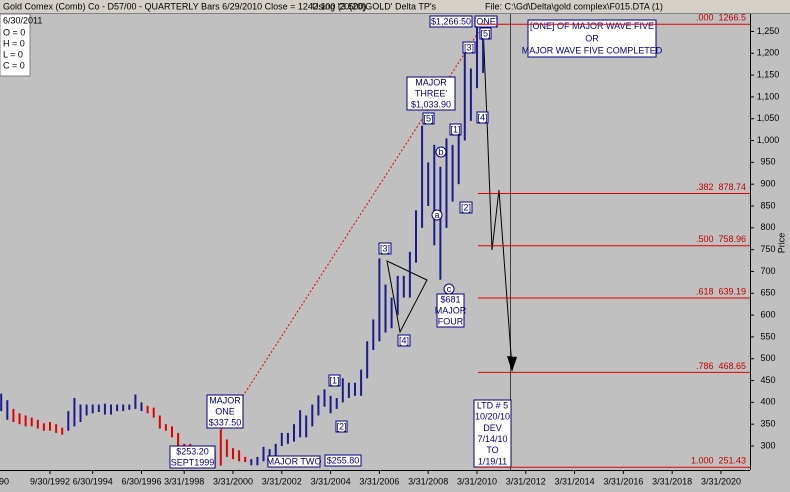 The height and width of the screenshot is (492, 790). What do you see at coordinates (184, 481) in the screenshot?
I see `x-tick-label: 3/31/1998` at bounding box center [184, 481].